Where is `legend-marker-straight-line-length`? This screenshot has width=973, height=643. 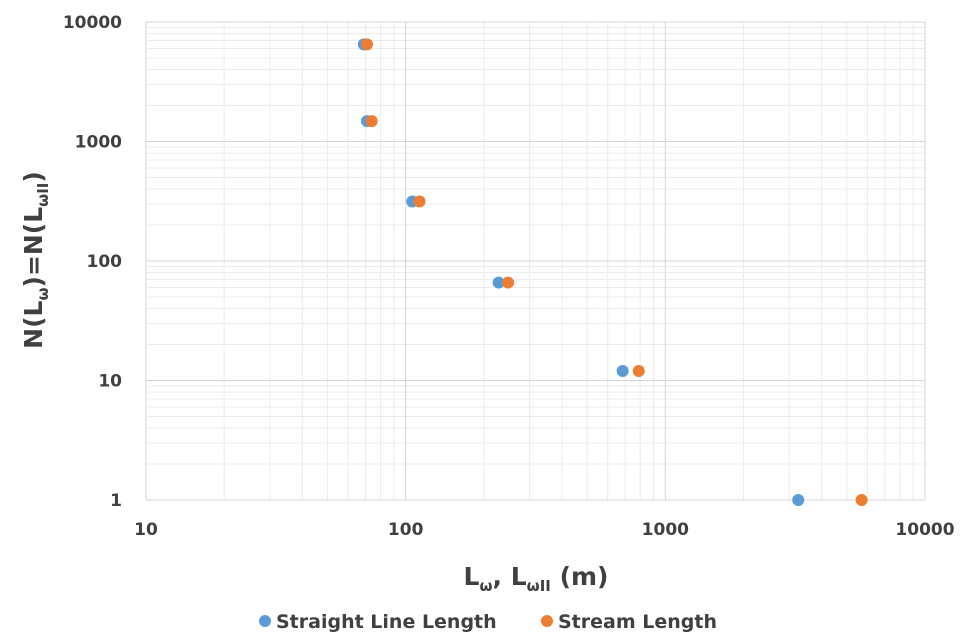
legend-marker-straight-line-length is located at coordinates (265, 621).